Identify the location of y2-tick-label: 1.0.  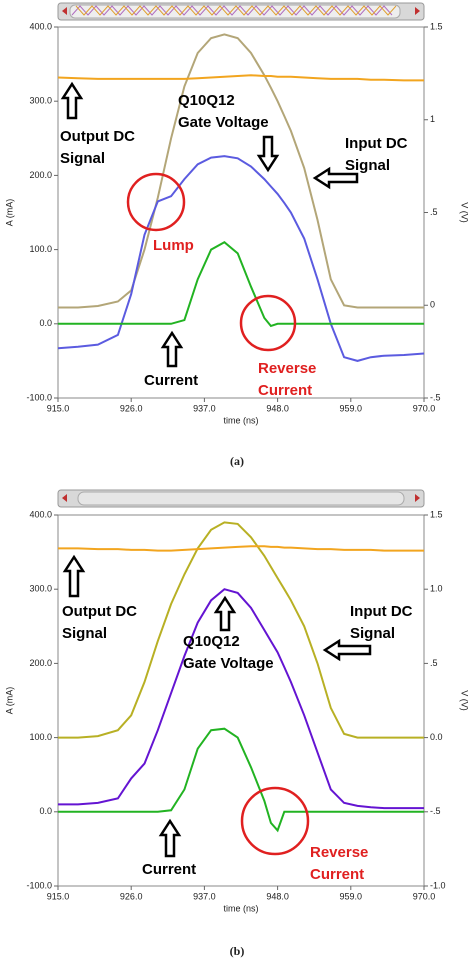
(436, 589).